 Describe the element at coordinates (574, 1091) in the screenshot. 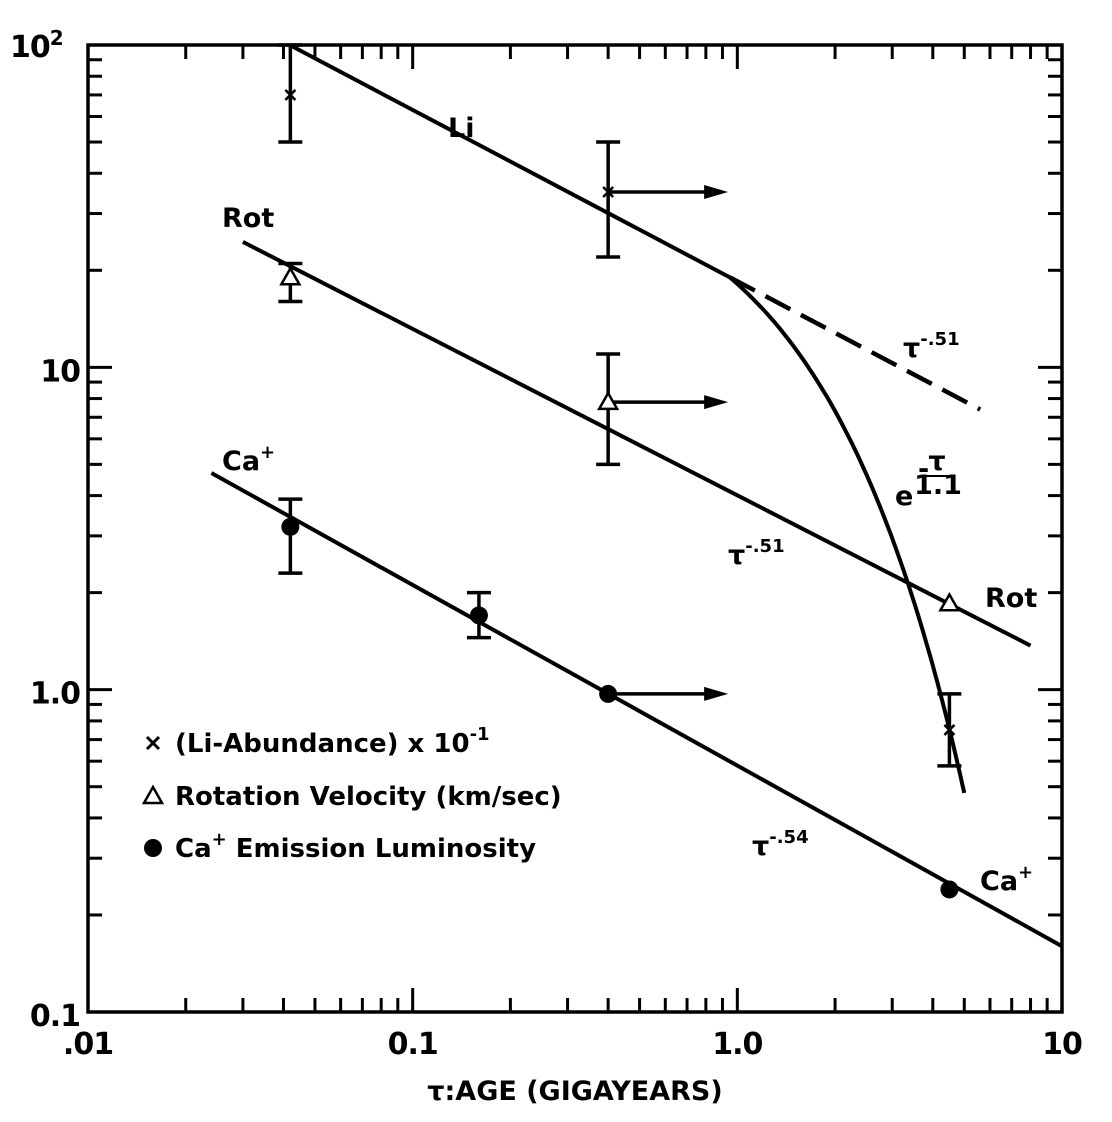

I see `x-axis-title: τ:AGE (GIGAYEARS)` at that location.